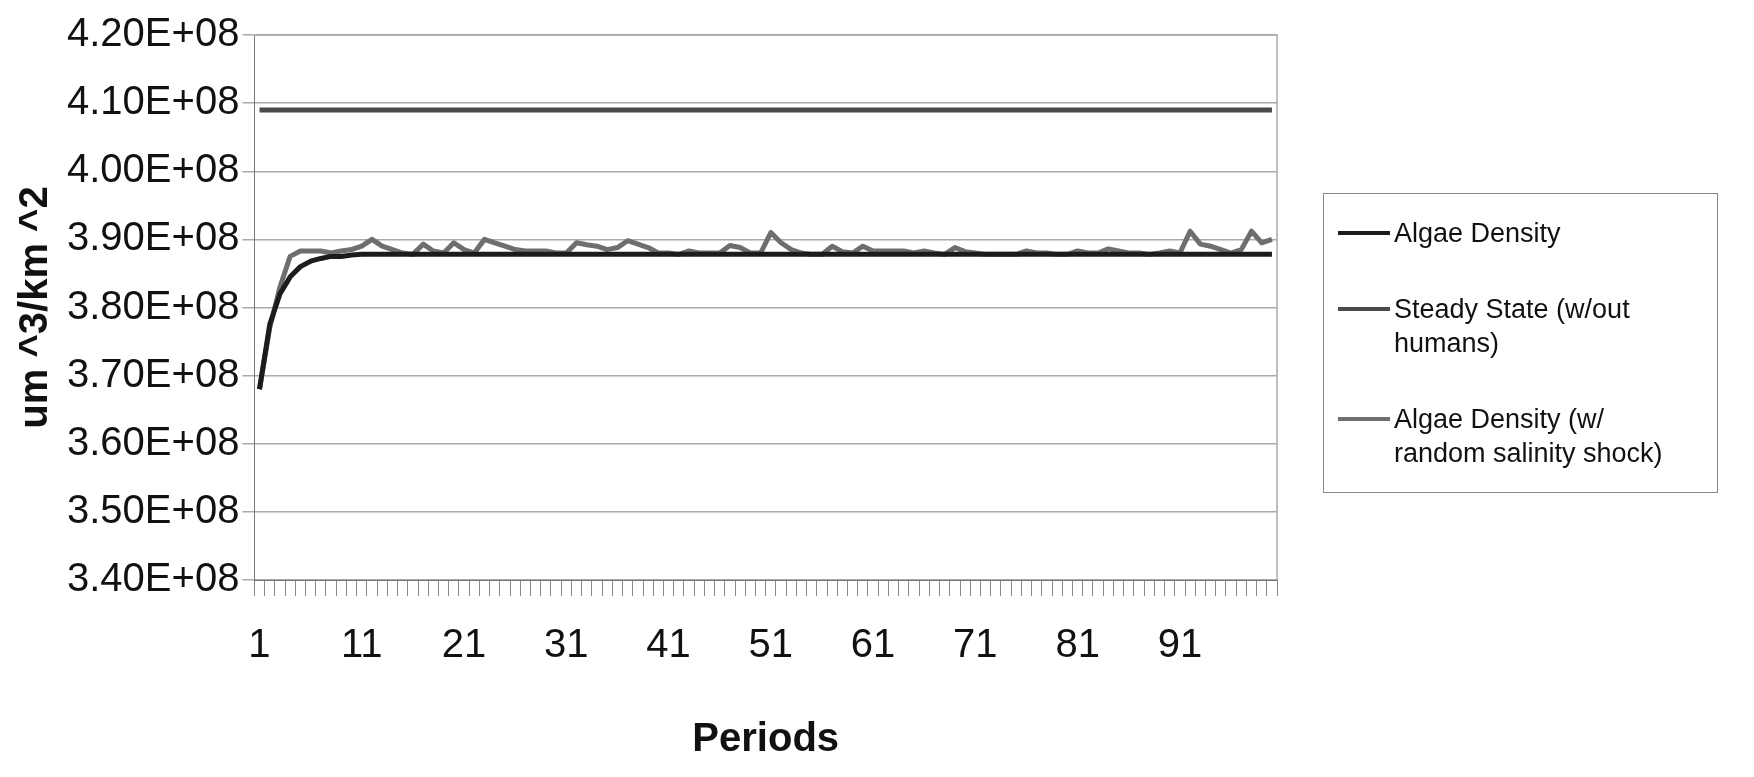 This screenshot has height=777, width=1754. Describe the element at coordinates (153, 100) in the screenshot. I see `y-tick-label: 4.10E+08` at that location.